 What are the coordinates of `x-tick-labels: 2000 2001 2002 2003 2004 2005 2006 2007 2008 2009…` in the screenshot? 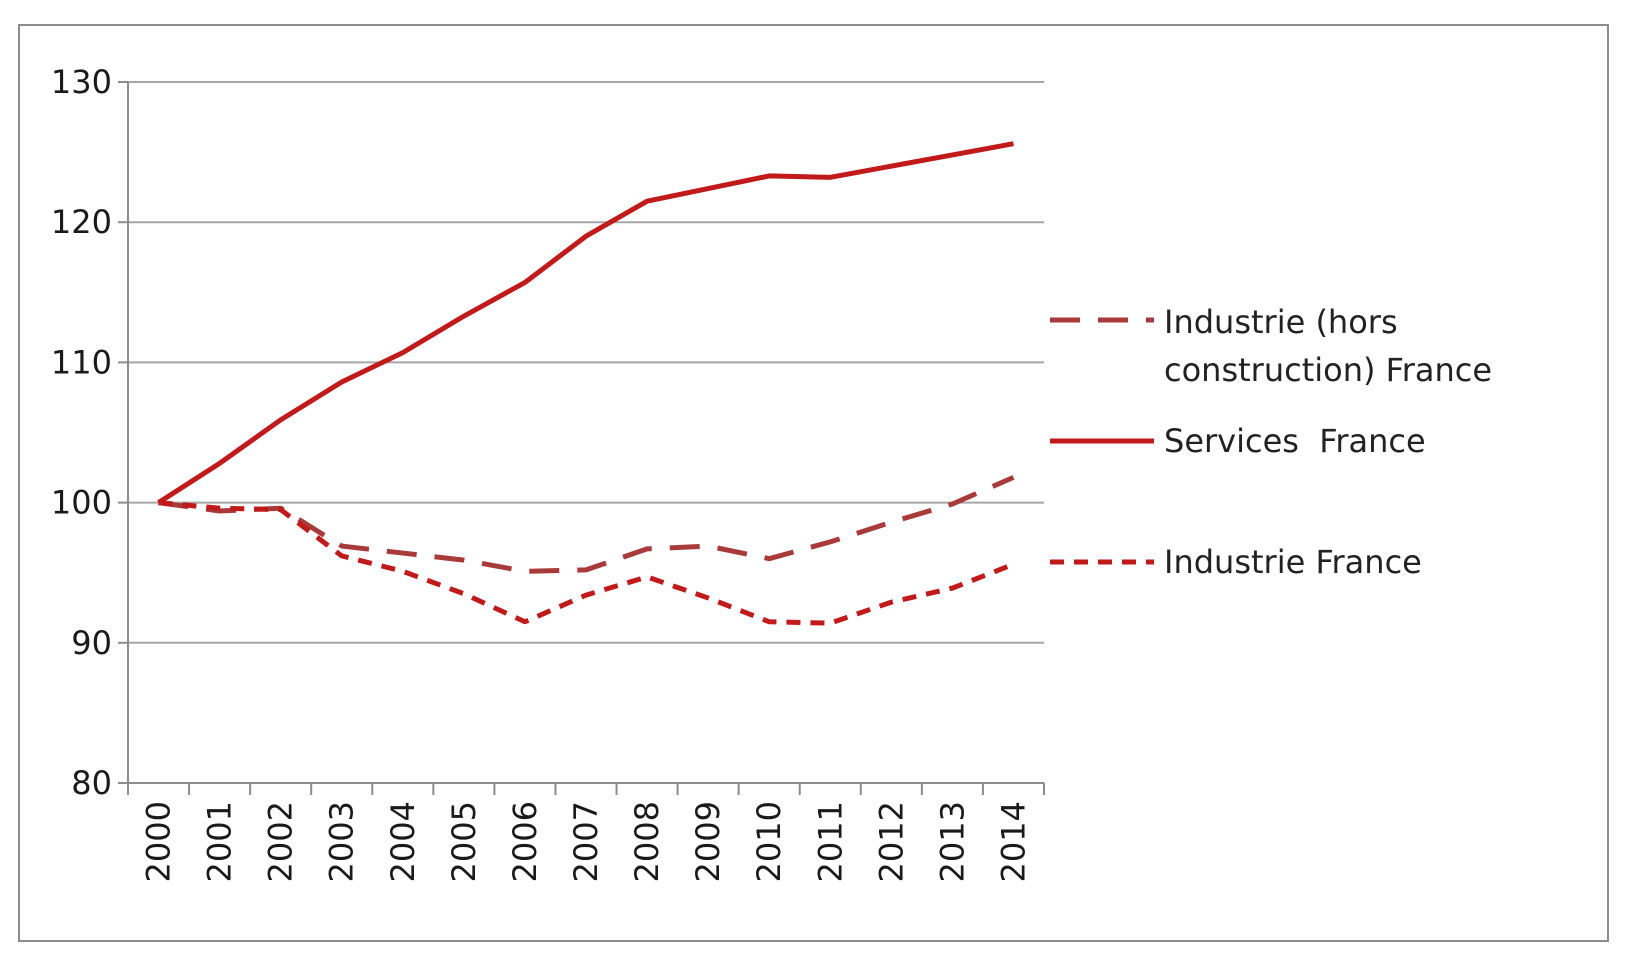 It's located at (586, 841).